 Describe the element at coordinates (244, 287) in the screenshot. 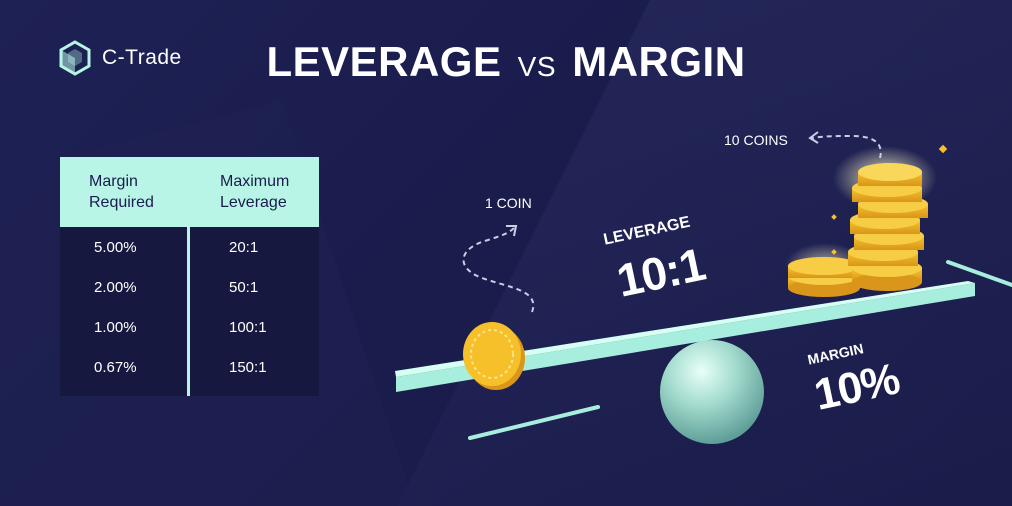

I see `cell-leverage: 50:1` at that location.